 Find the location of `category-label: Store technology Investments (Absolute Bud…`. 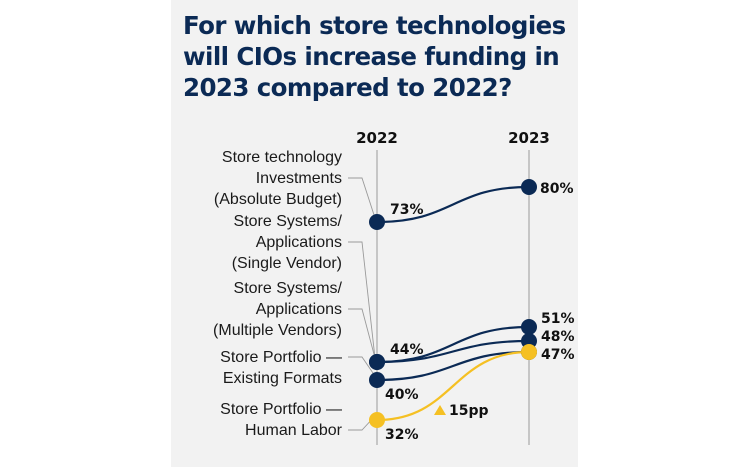

category-label: Store technology Investments (Absolute Bud… is located at coordinates (278, 178).